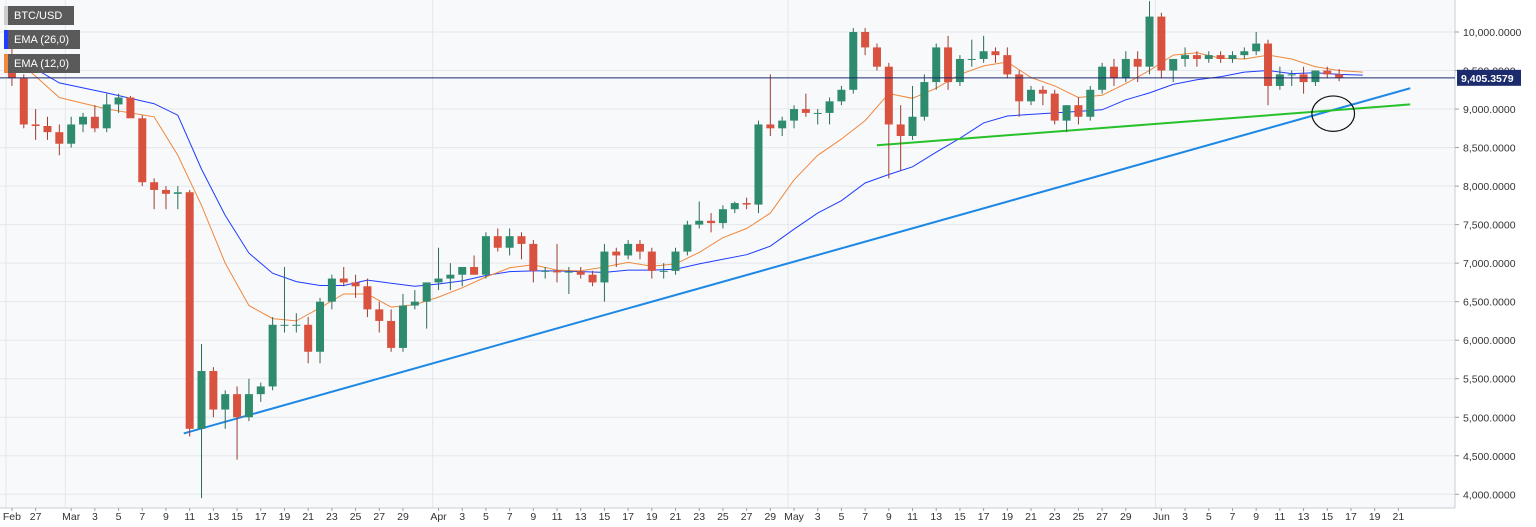 The width and height of the screenshot is (1536, 527). What do you see at coordinates (1489, 187) in the screenshot?
I see `y-tick-label: 8,000.0000` at bounding box center [1489, 187].